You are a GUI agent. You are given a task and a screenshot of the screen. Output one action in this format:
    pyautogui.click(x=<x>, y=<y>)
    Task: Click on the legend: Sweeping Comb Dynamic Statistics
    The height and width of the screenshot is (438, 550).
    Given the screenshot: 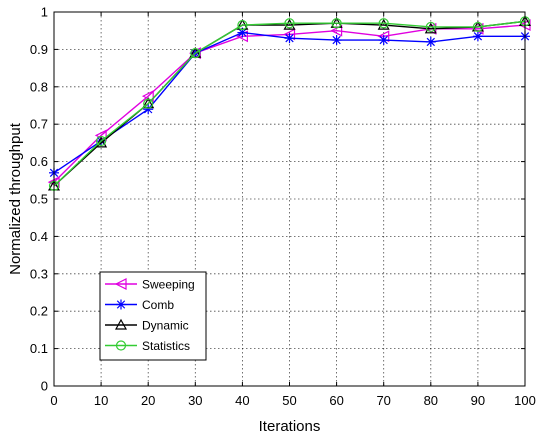 What is the action you would take?
    pyautogui.click(x=153, y=316)
    